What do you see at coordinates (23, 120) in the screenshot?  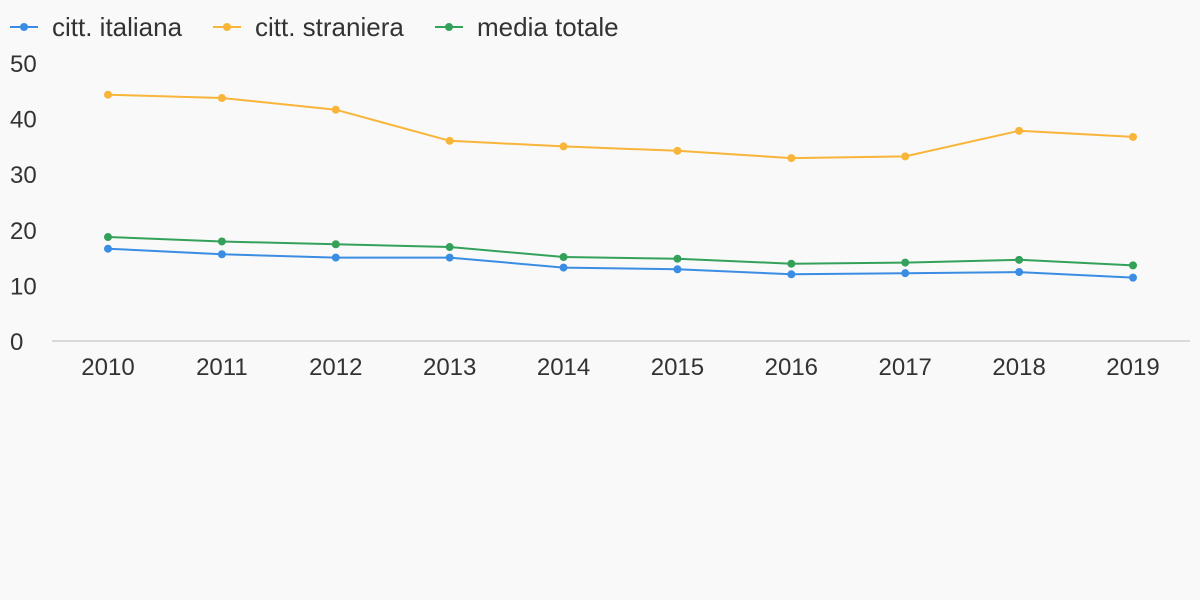 I see `y-tick-label: 40` at bounding box center [23, 120].